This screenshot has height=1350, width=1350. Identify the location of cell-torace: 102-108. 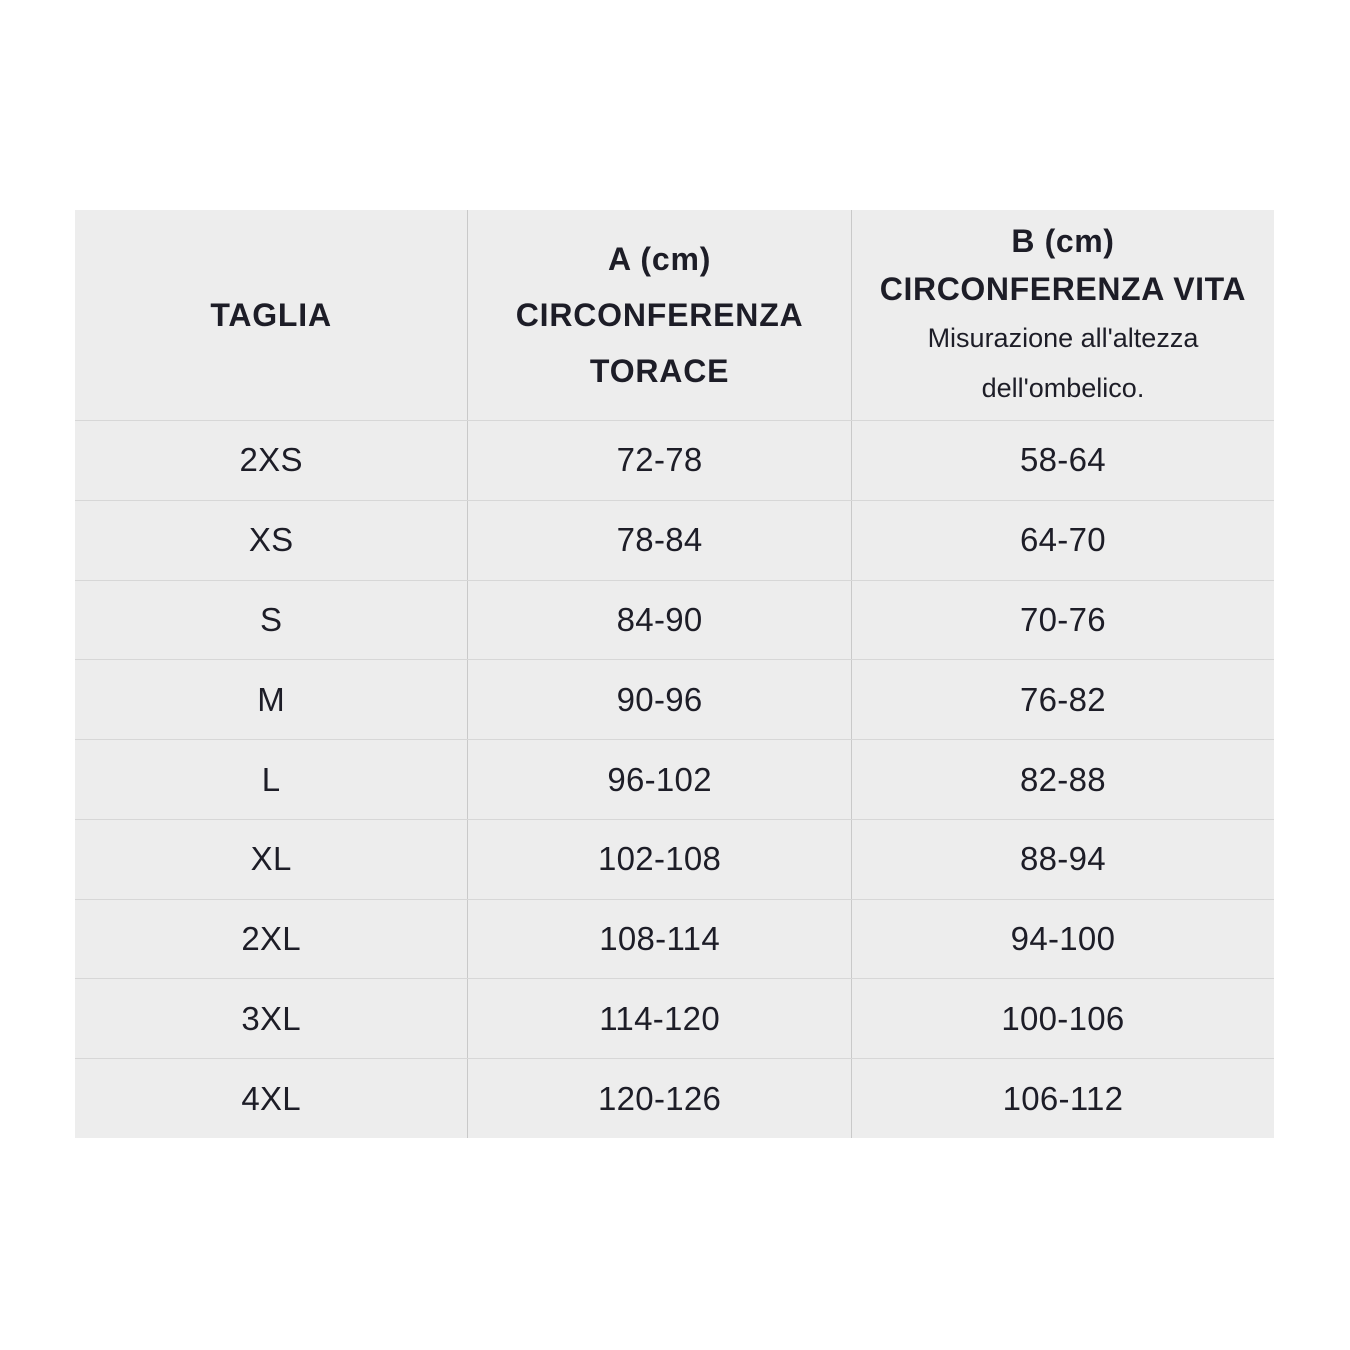
(660, 859).